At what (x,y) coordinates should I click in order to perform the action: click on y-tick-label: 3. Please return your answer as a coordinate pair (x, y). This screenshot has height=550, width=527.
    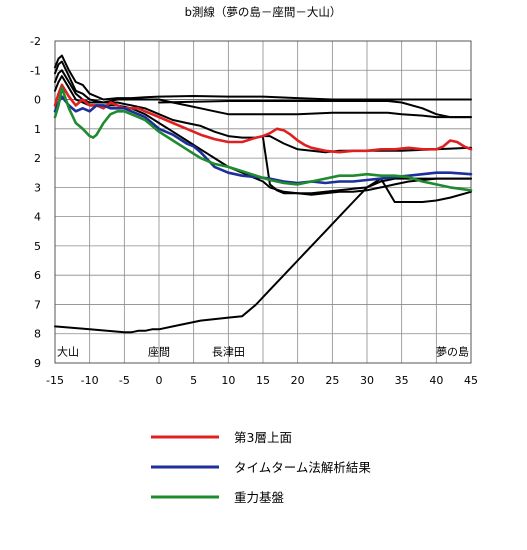
    Looking at the image, I should click on (37, 187).